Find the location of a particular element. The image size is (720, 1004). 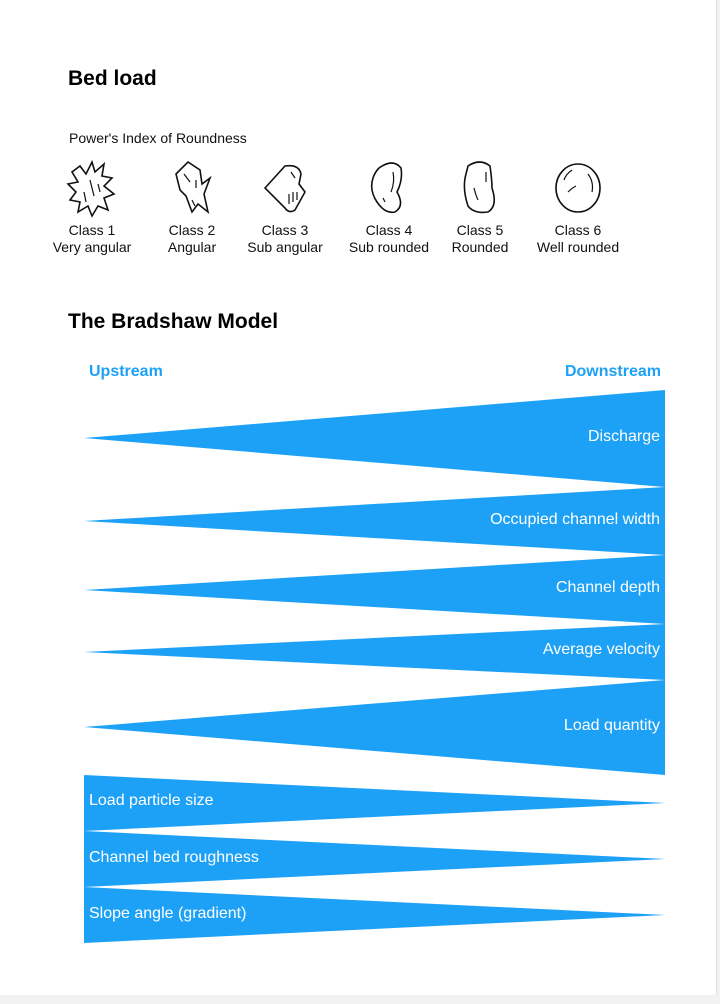

class-name: Class 3 is located at coordinates (285, 230).